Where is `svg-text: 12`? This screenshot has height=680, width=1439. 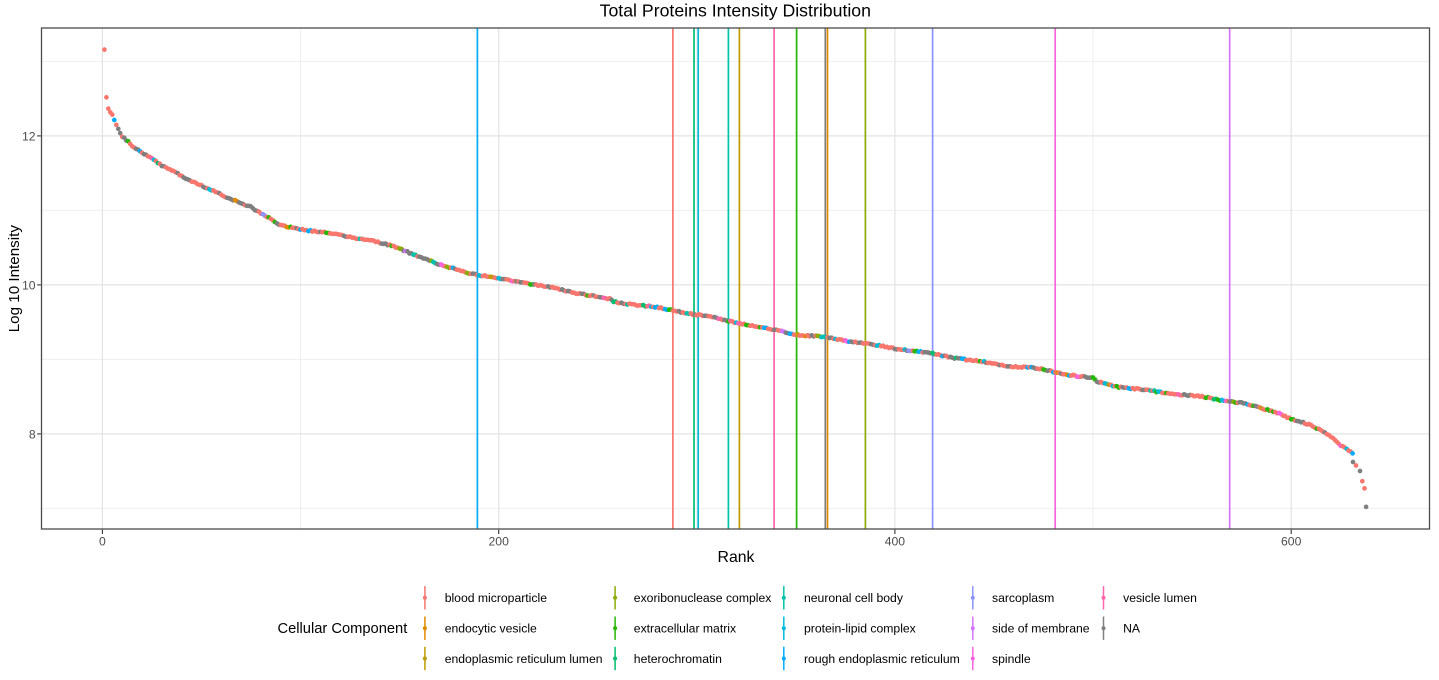
svg-text: 12 is located at coordinates (29, 136).